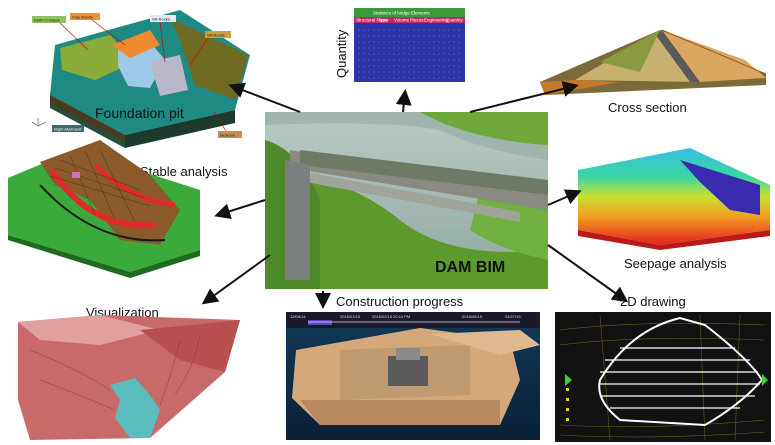  Describe the element at coordinates (406, 200) in the screenshot. I see `dam-bim-image` at that location.